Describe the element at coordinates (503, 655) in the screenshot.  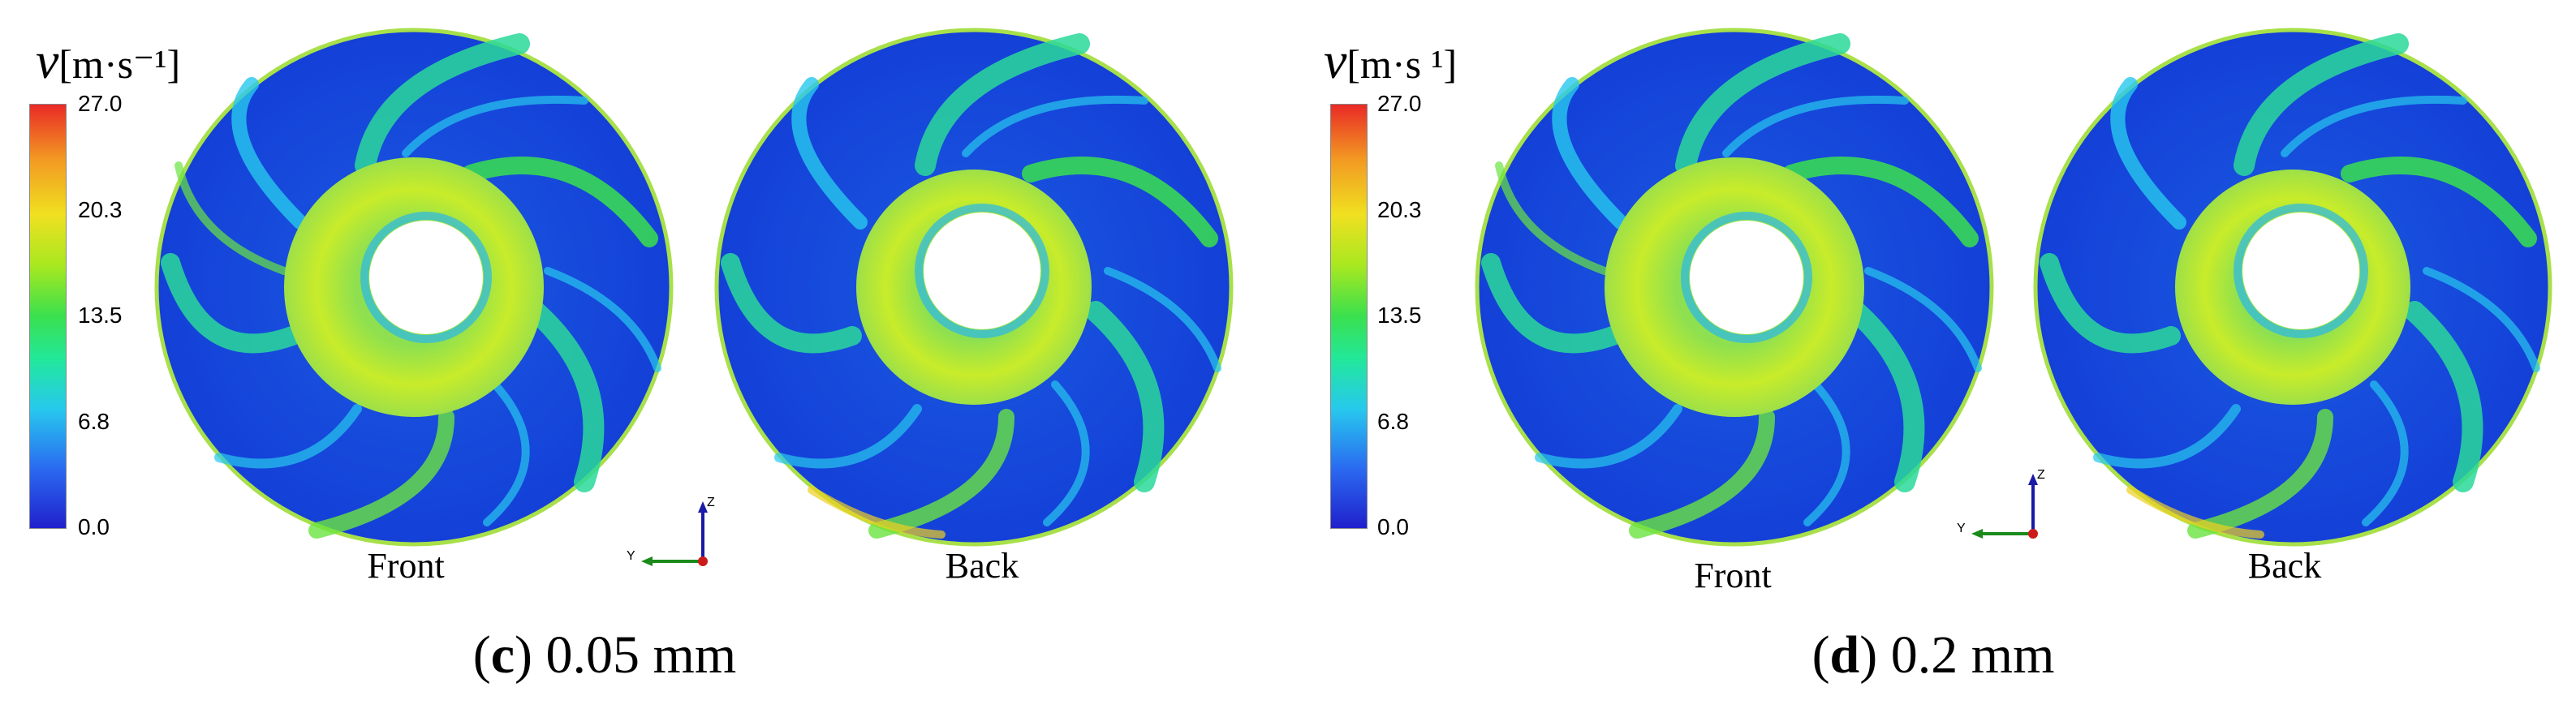
I see `caption-letter: c` at that location.